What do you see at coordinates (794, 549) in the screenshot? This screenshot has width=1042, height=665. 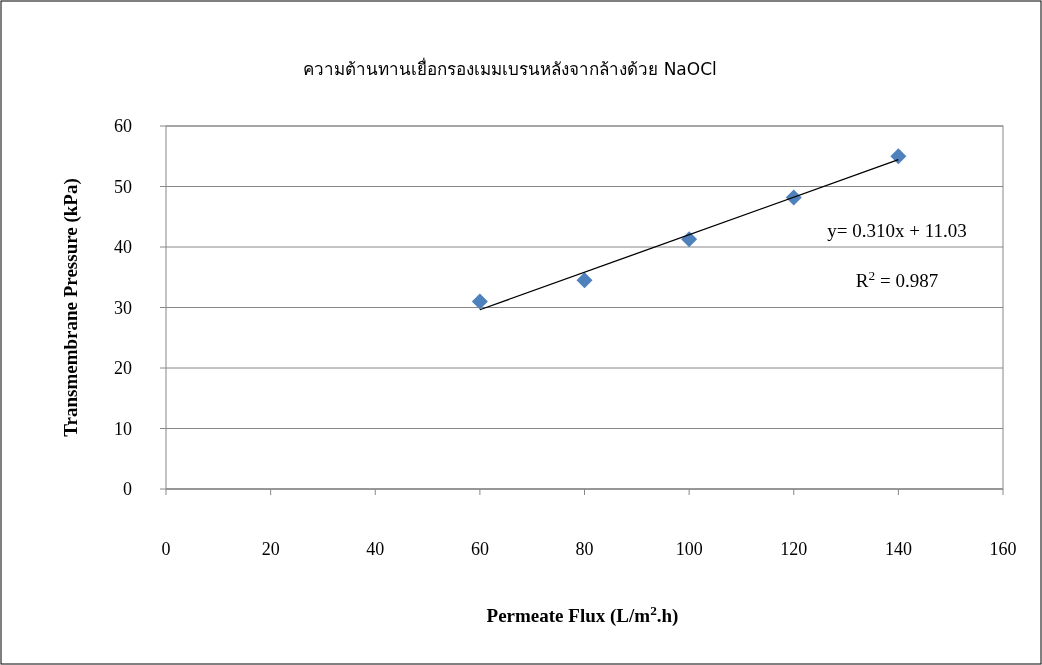 I see `x-tick-label: 120` at bounding box center [794, 549].